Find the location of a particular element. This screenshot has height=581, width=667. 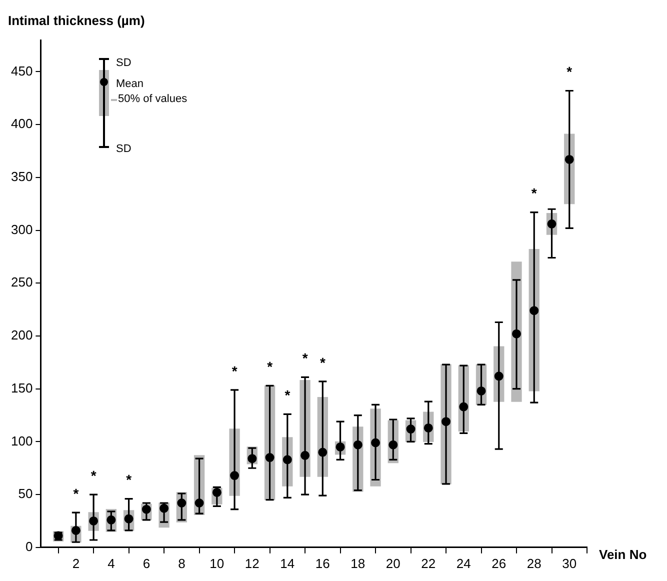

x-tick-label: 16 is located at coordinates (322, 563).